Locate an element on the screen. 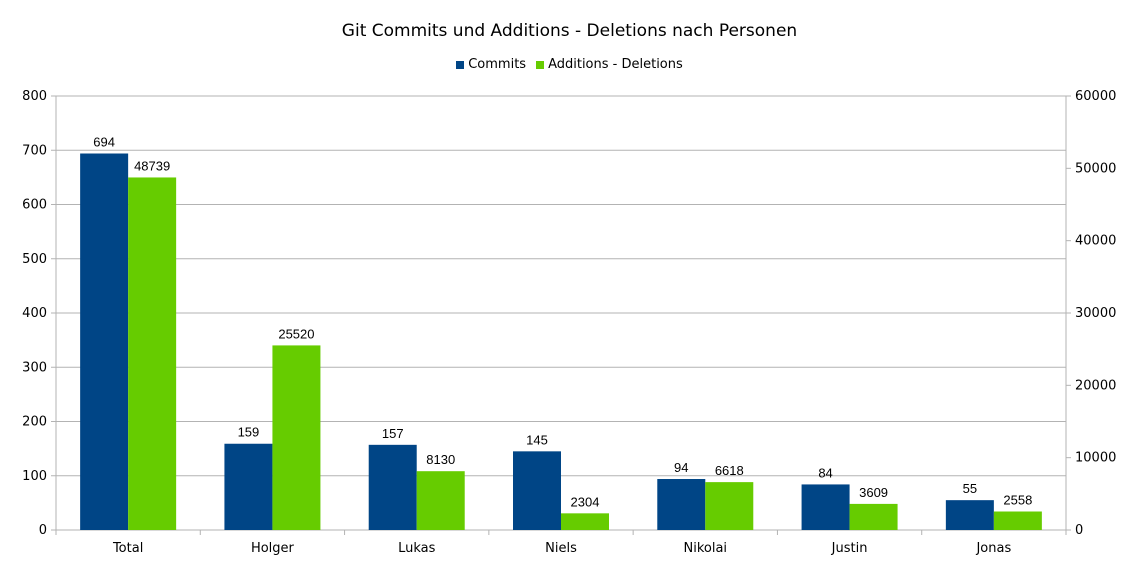 The height and width of the screenshot is (566, 1139). y-right-tick-label: 30000 is located at coordinates (1095, 313).